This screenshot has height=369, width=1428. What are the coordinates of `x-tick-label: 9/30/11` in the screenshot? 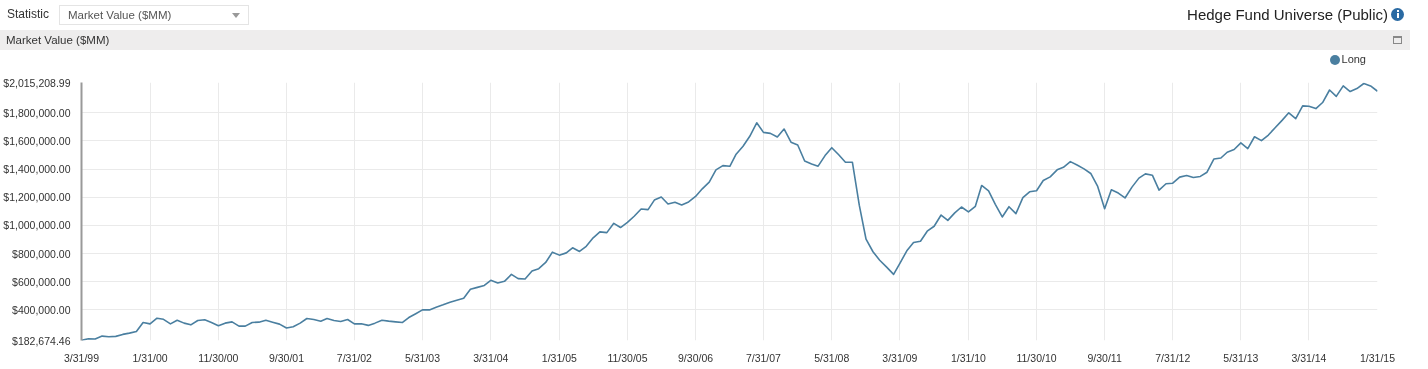 It's located at (1104, 357).